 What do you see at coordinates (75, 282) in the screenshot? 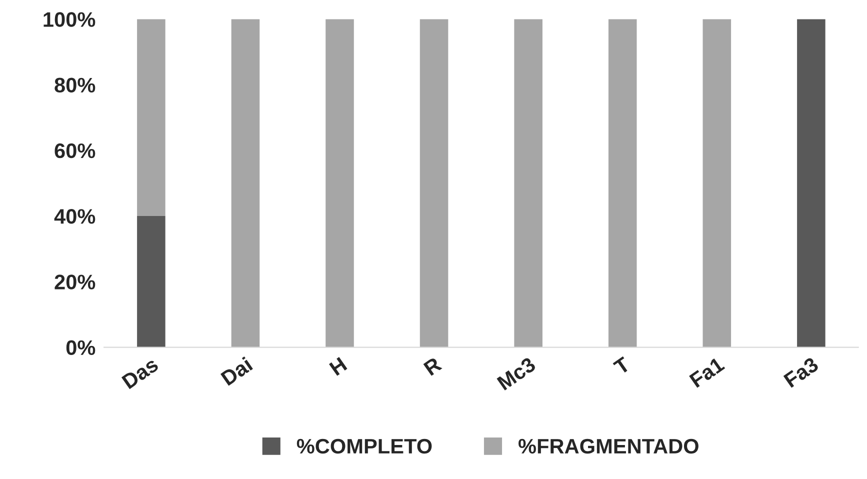
I see `y-tick-label: 20%` at bounding box center [75, 282].